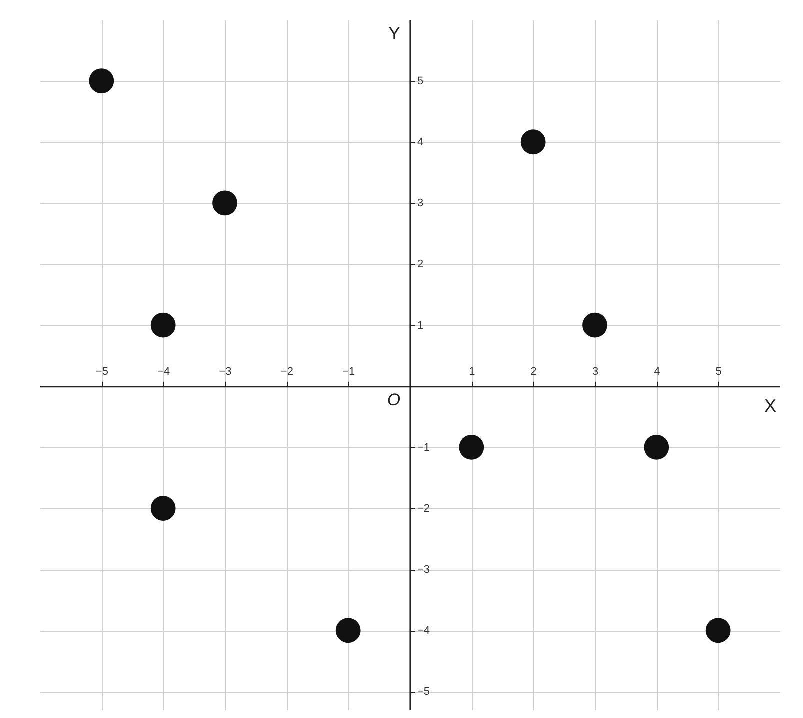 Image resolution: width=803 pixels, height=718 pixels. I want to click on annotation: O, so click(394, 400).